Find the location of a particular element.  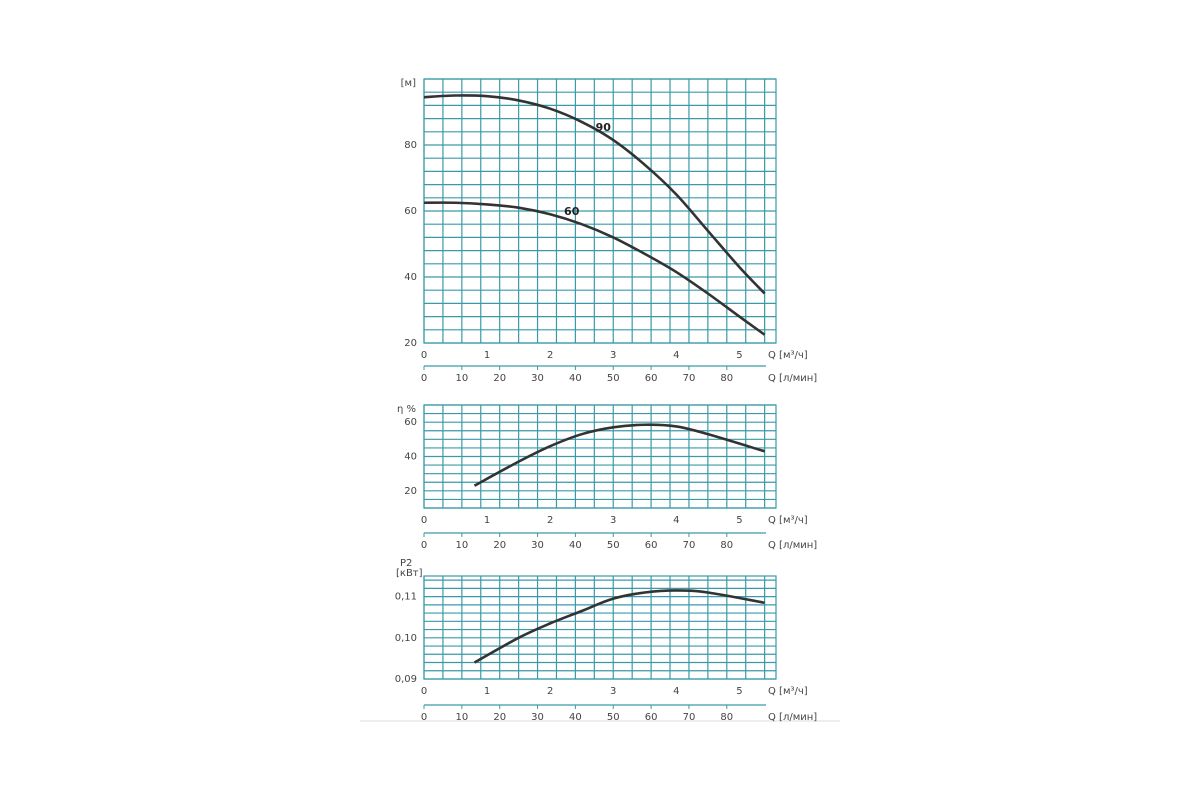

curve-label: 90 is located at coordinates (604, 127).